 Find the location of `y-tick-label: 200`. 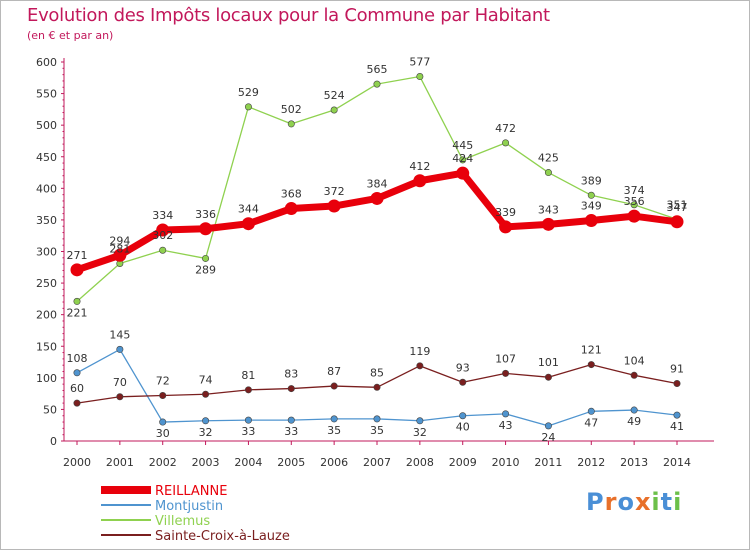

y-tick-label: 200 is located at coordinates (46, 315).